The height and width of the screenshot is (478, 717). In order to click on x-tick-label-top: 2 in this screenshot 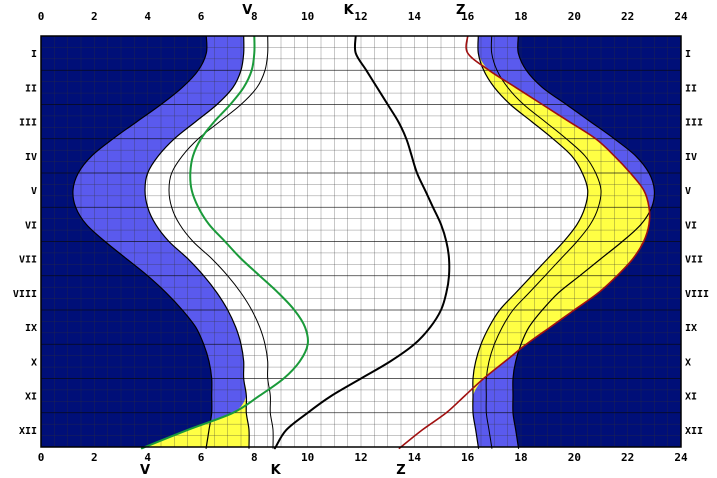, I will do `click(94, 16)`.